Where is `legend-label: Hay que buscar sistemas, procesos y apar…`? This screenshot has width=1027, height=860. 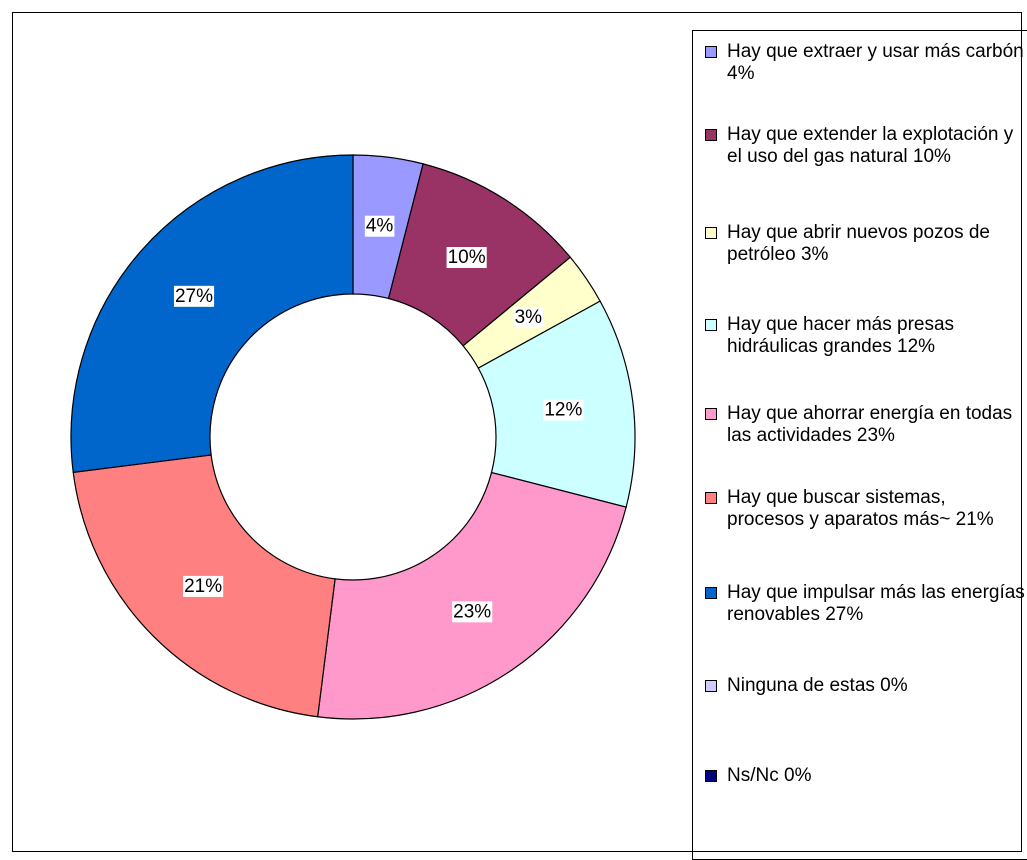 legend-label: Hay que buscar sistemas, procesos y apar… is located at coordinates (860, 508).